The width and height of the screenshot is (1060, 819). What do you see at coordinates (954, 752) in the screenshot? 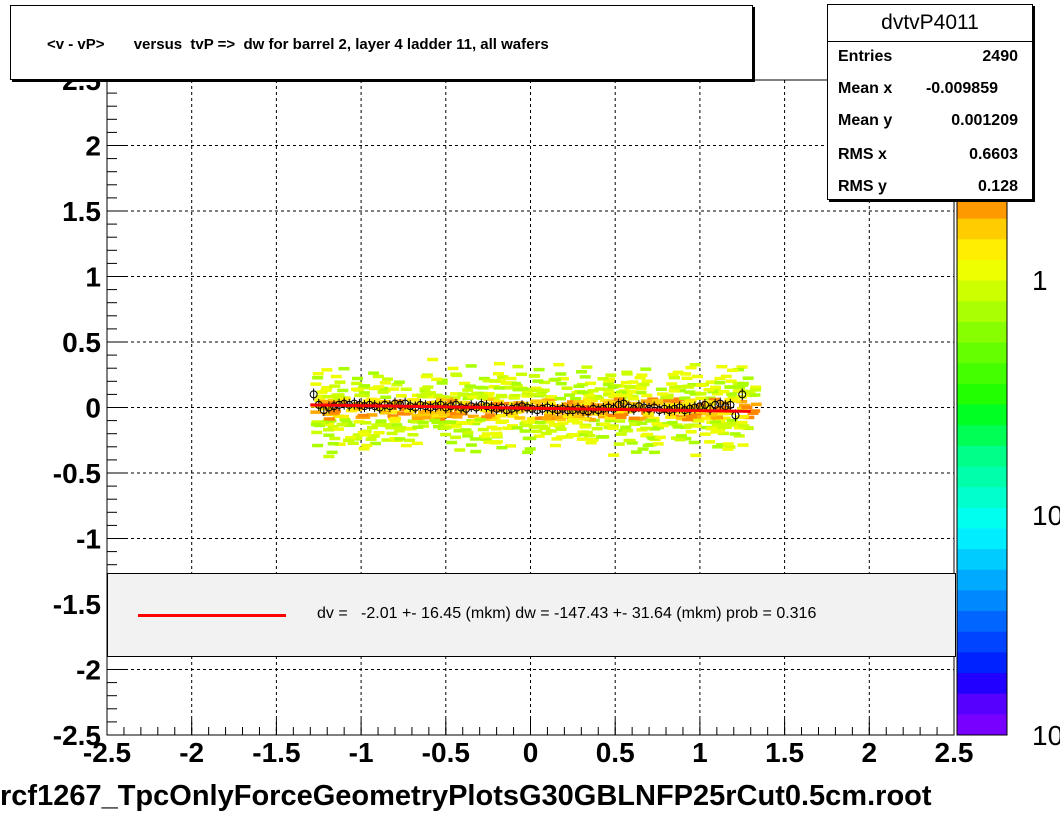
I see `x-tick-label: 2.5` at bounding box center [954, 752].